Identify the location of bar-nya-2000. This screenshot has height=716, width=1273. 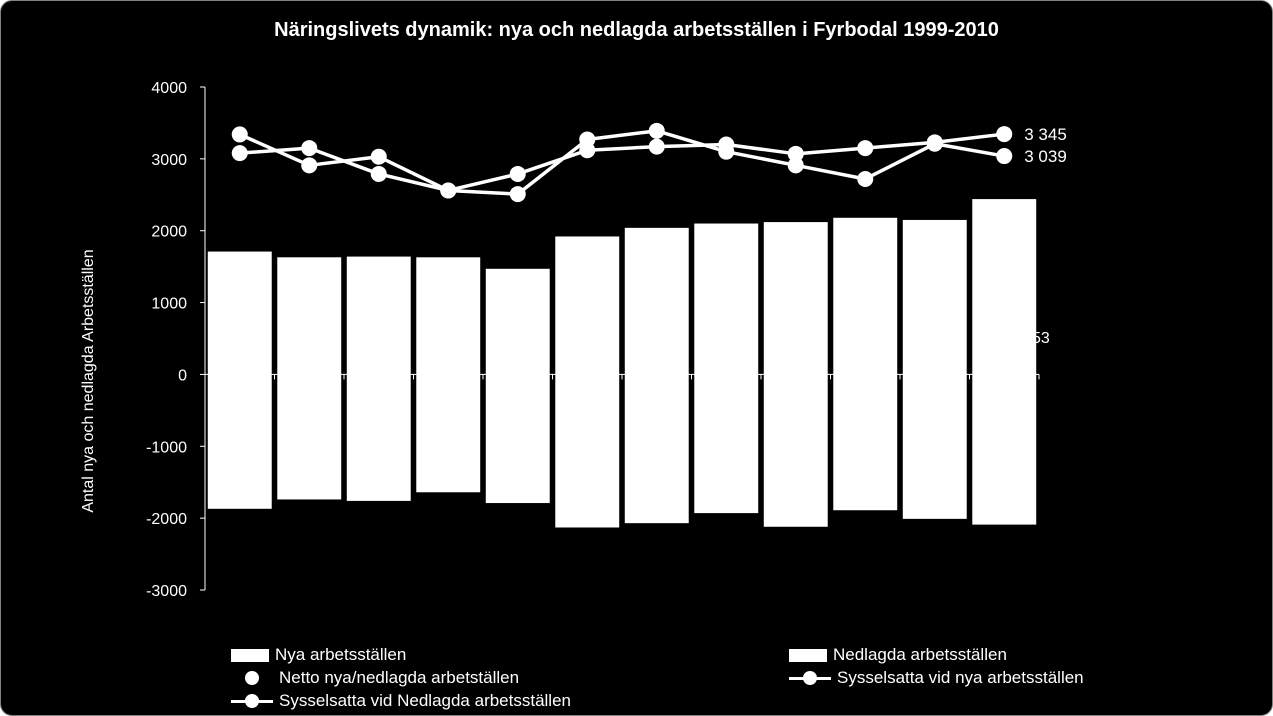
(309, 316).